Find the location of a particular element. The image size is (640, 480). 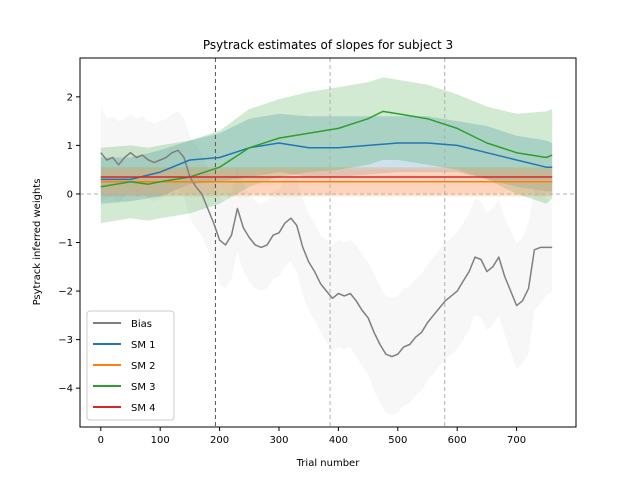

legend-box is located at coordinates (130, 365).